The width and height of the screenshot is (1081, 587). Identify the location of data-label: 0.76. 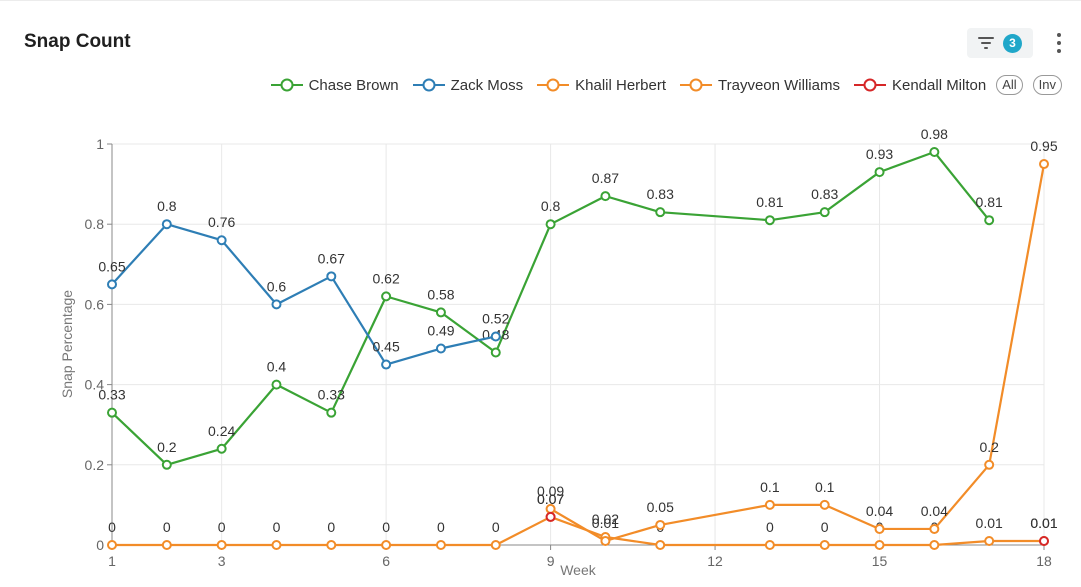
(221, 222).